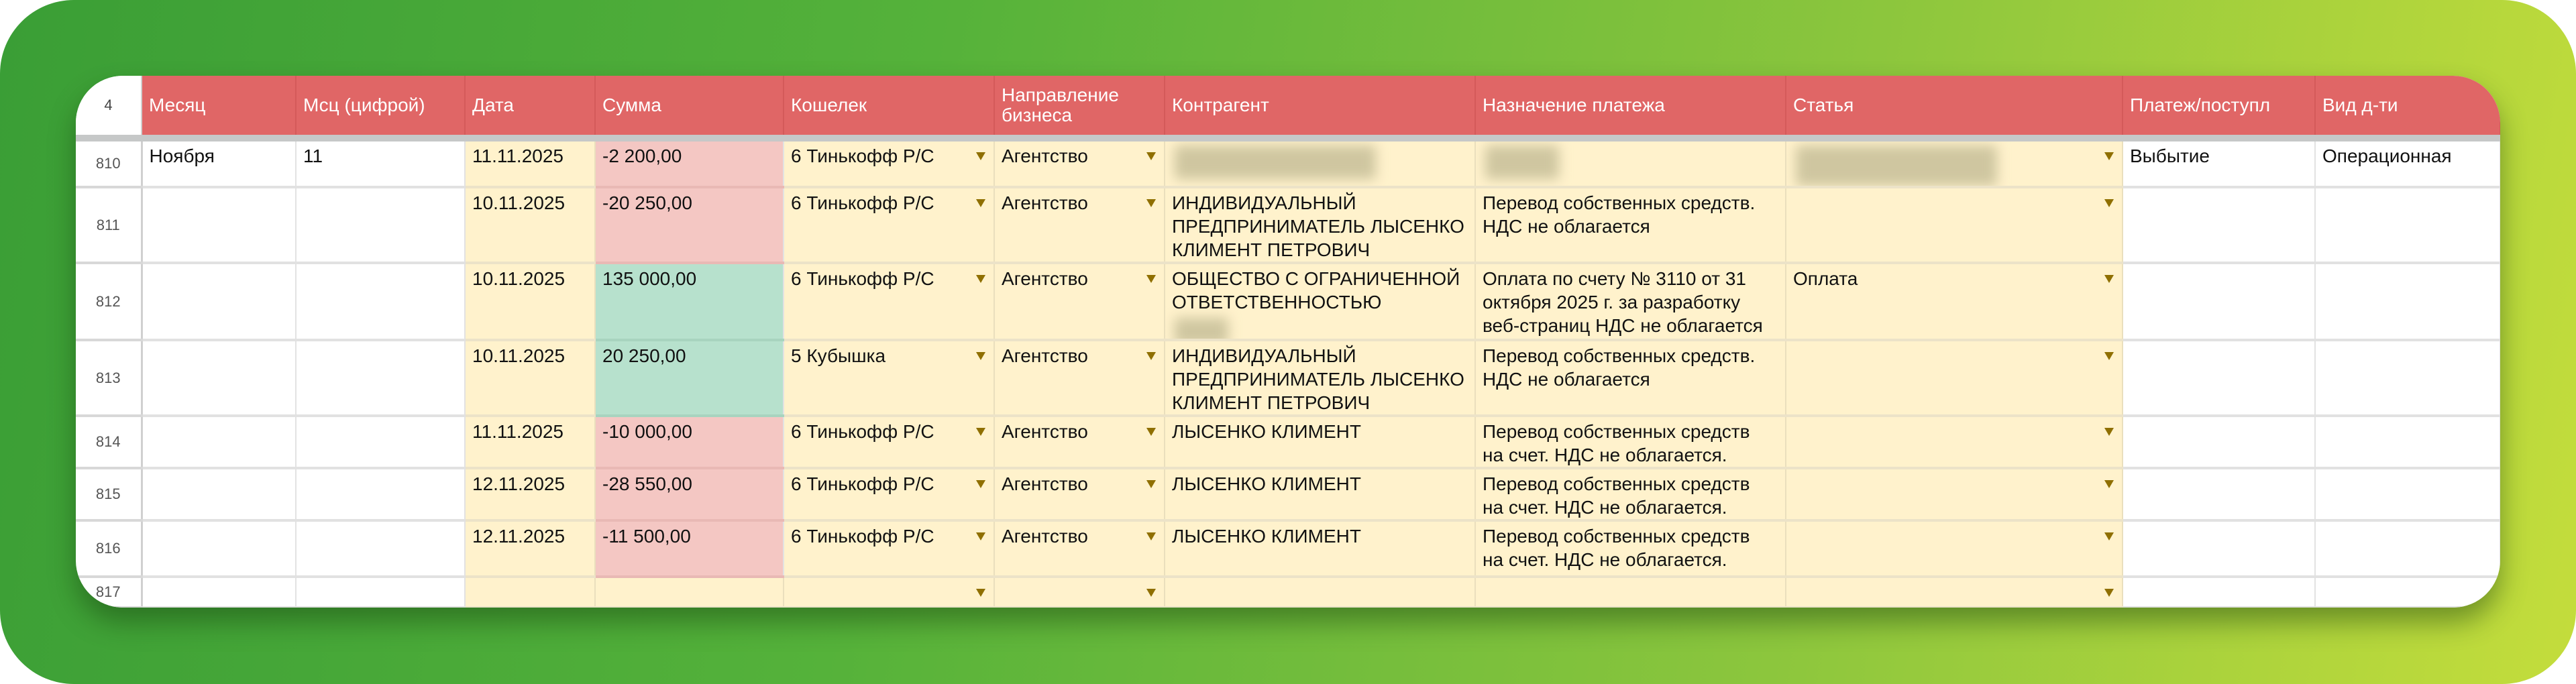 The width and height of the screenshot is (2576, 684). What do you see at coordinates (889, 105) in the screenshot?
I see `column-header-wallet: Кошелек` at bounding box center [889, 105].